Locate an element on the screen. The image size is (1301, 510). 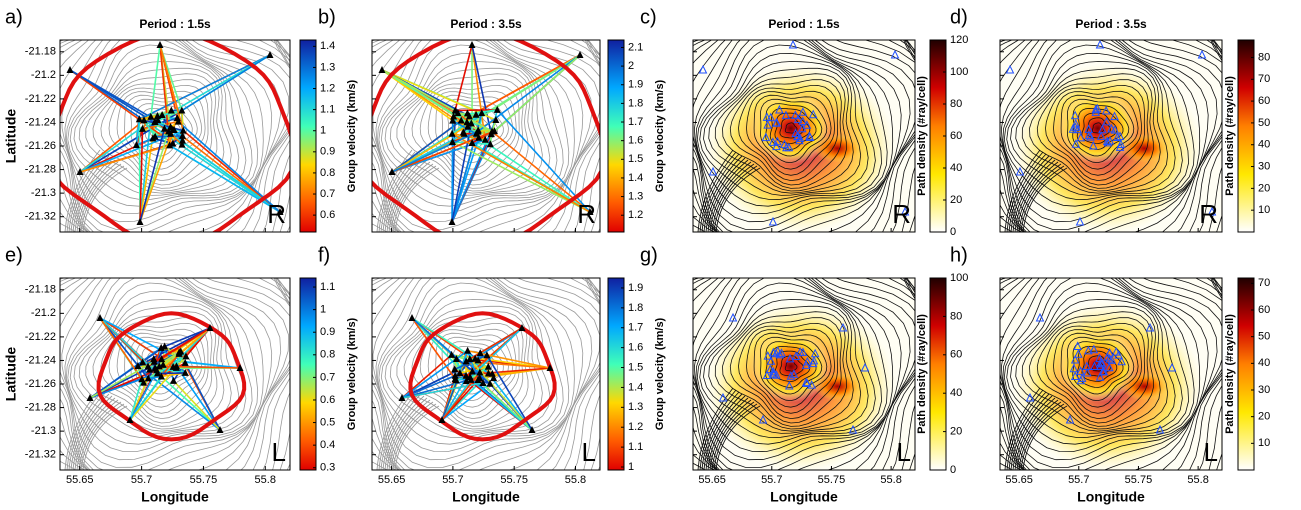
colorbar-tick-label: 40 is located at coordinates (1264, 145).